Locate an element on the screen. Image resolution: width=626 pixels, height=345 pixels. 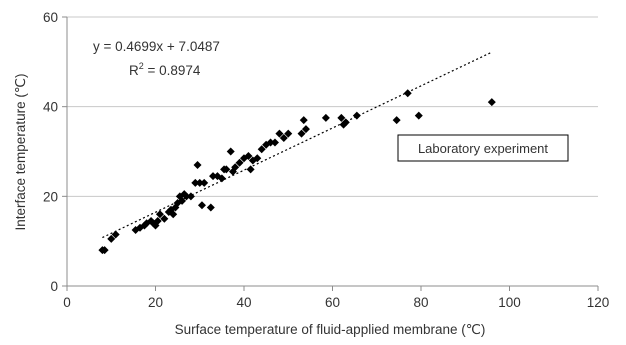
y-tick-label-20: 20 is located at coordinates (50, 196).